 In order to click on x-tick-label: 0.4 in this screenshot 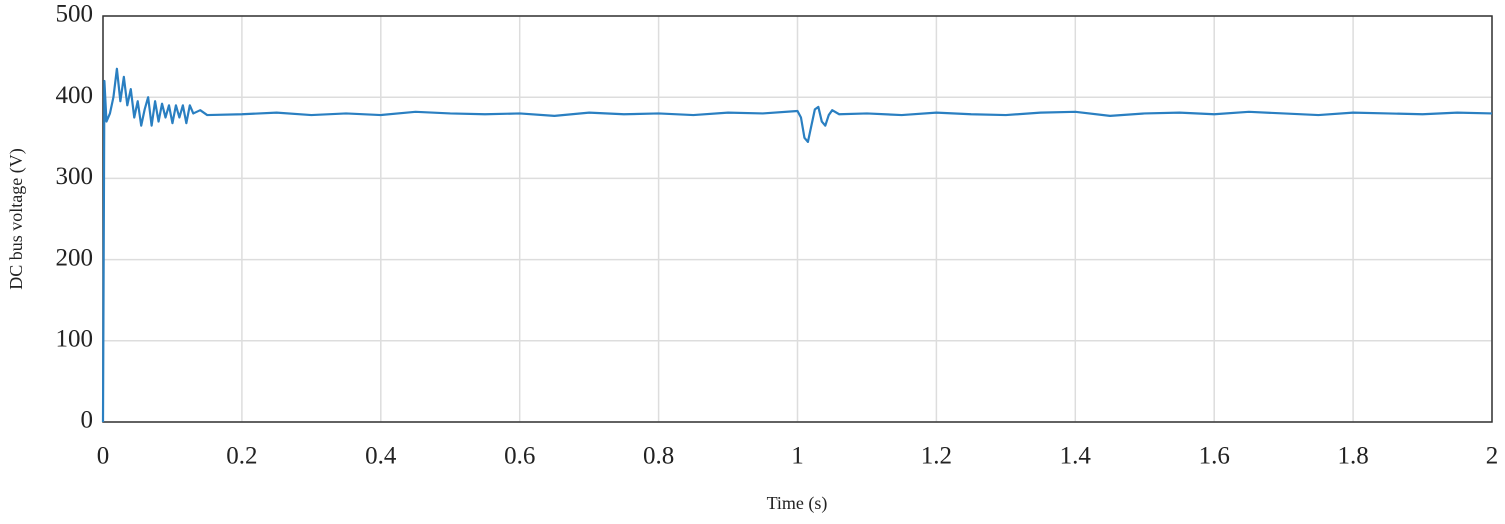, I will do `click(381, 456)`.